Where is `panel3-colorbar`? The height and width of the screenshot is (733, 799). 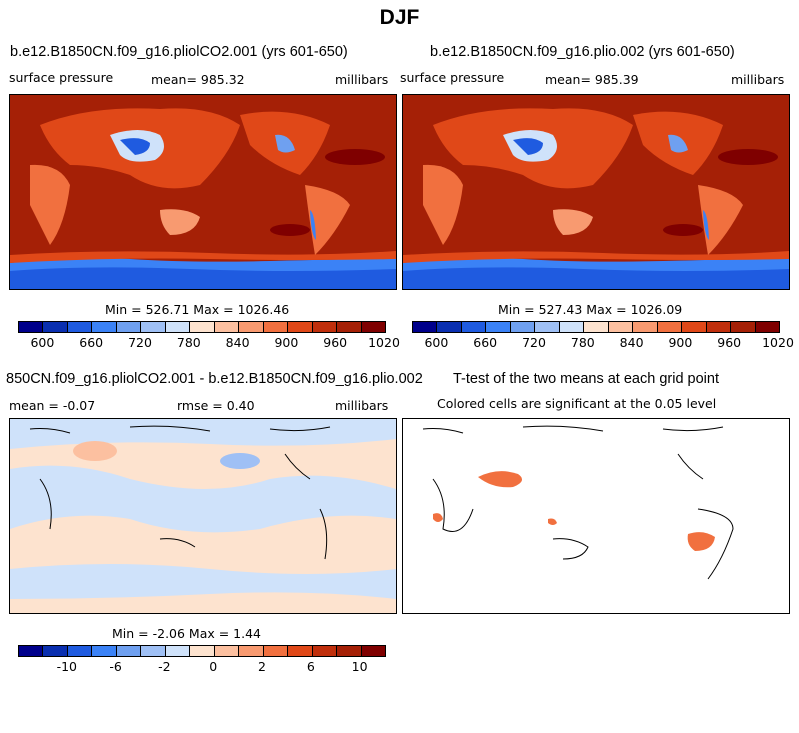
panel3-colorbar is located at coordinates (202, 651).